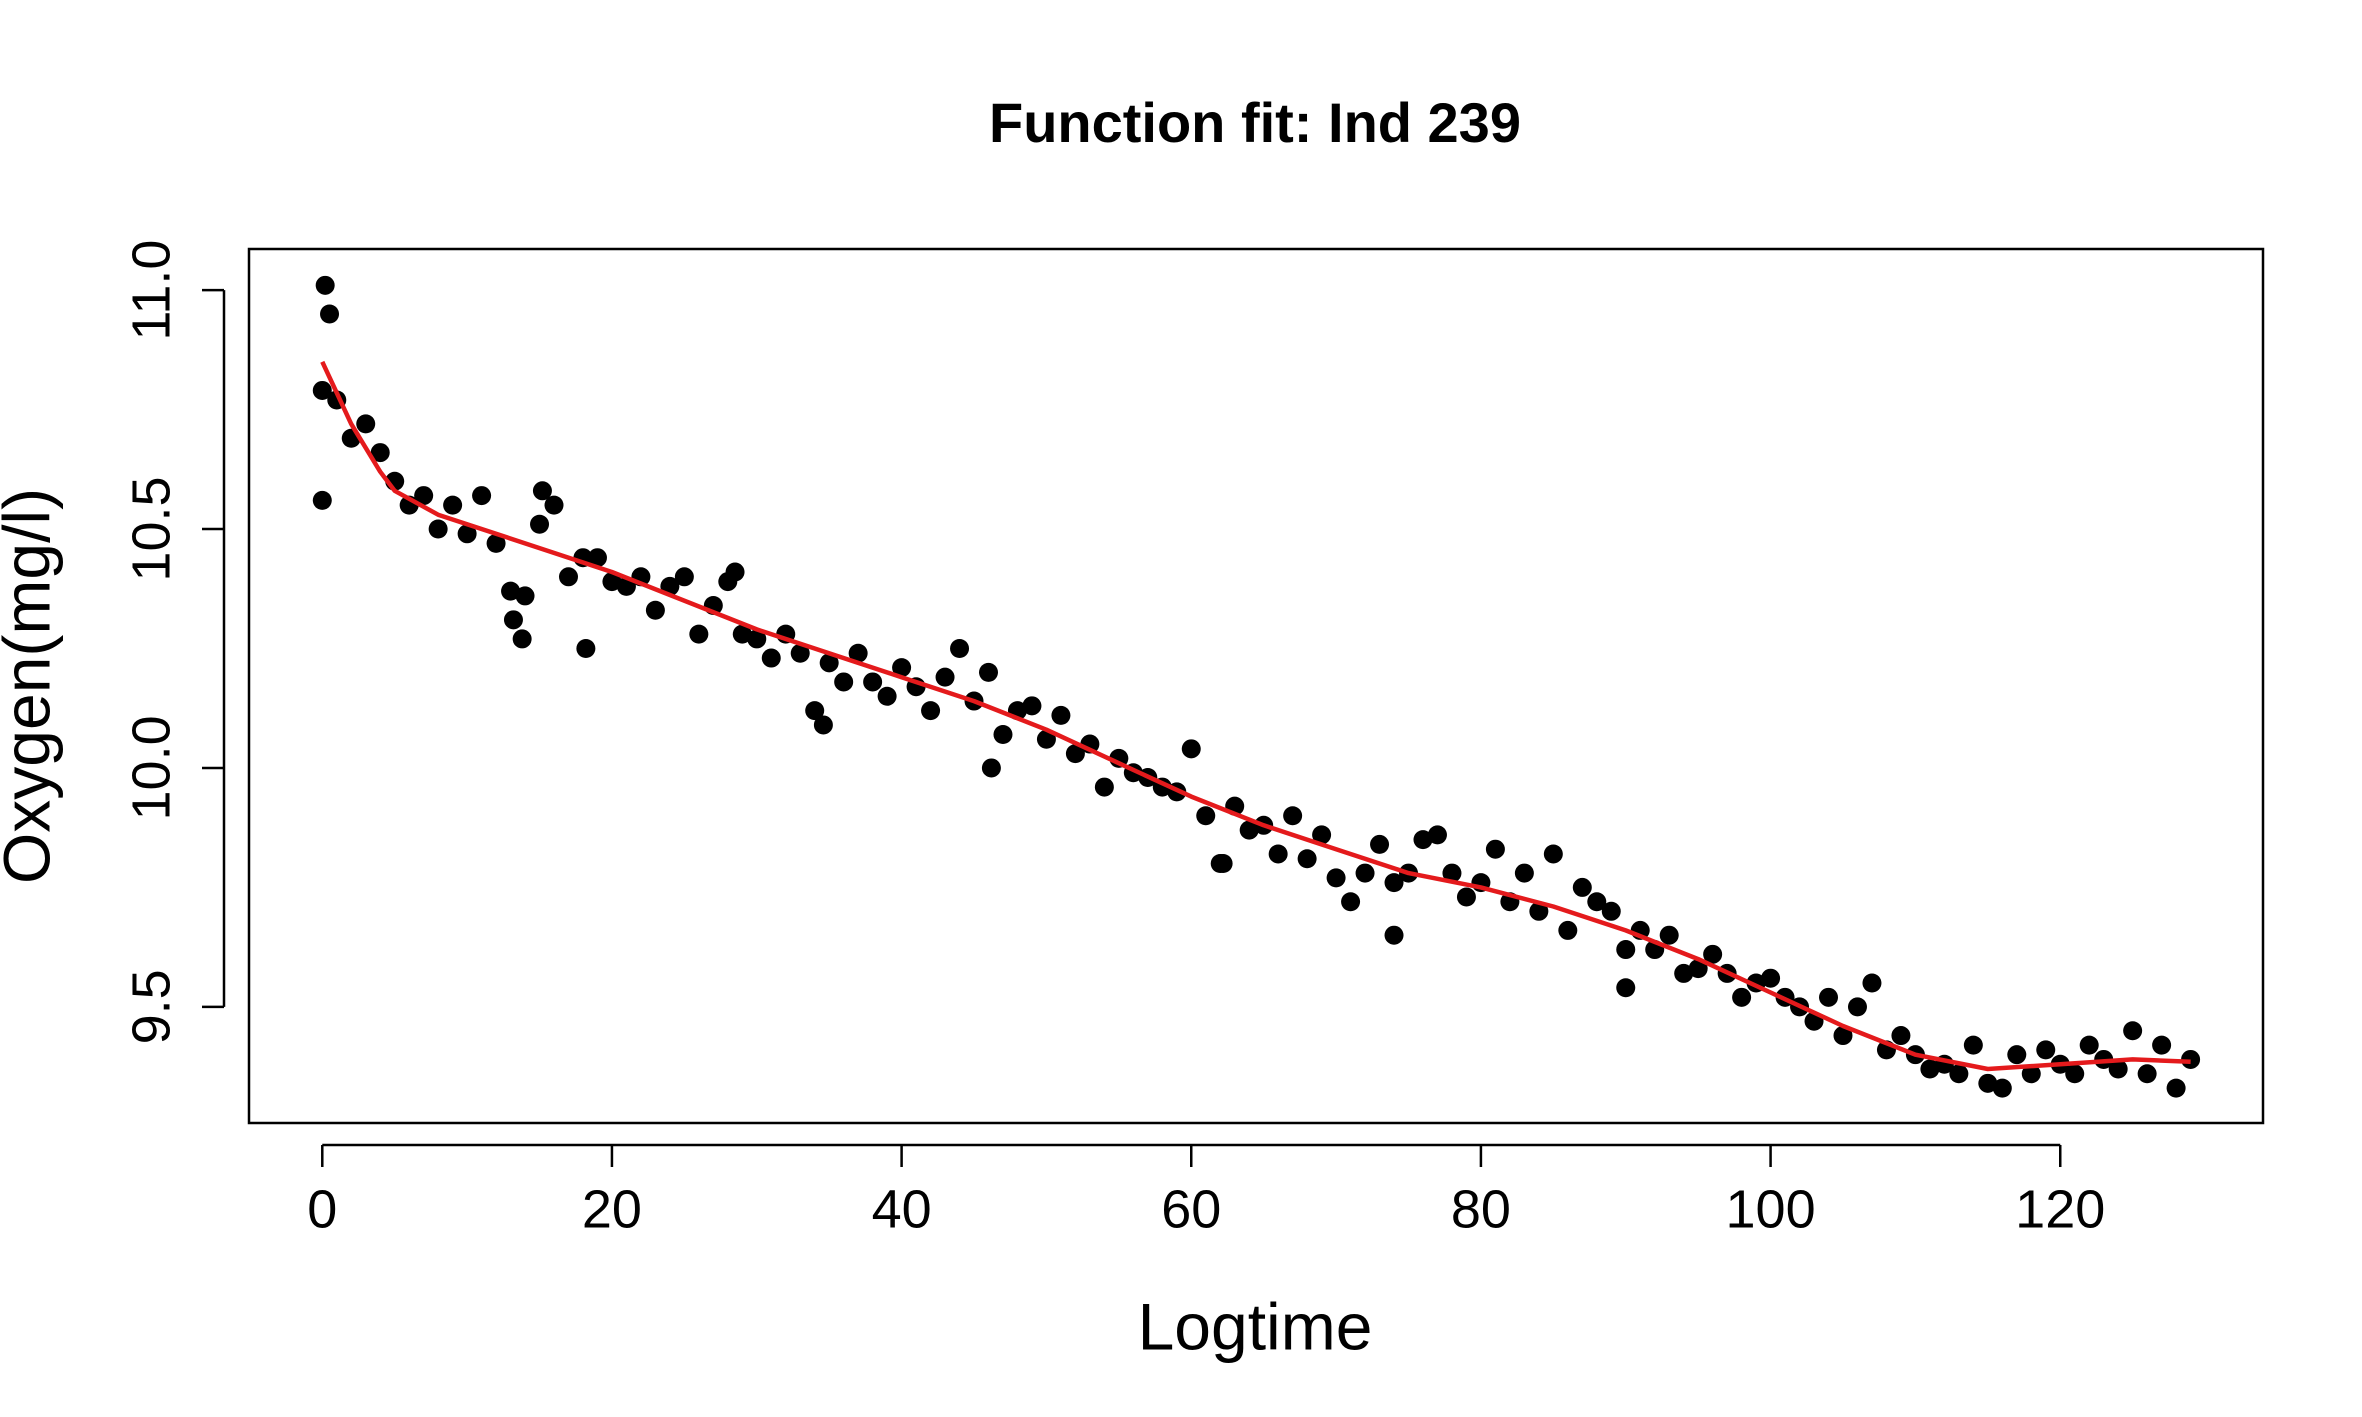 The height and width of the screenshot is (1417, 2362). Describe the element at coordinates (1255, 1326) in the screenshot. I see `x-axis-label: Logtime` at that location.